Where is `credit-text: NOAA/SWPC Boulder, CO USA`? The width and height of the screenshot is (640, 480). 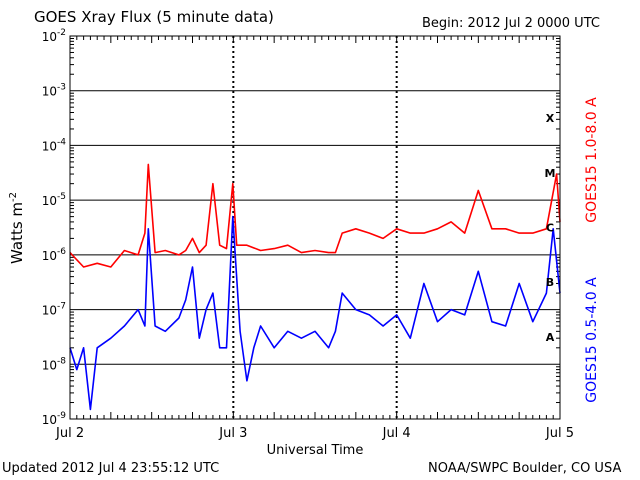 credit-text: NOAA/SWPC Boulder, CO USA is located at coordinates (525, 468).